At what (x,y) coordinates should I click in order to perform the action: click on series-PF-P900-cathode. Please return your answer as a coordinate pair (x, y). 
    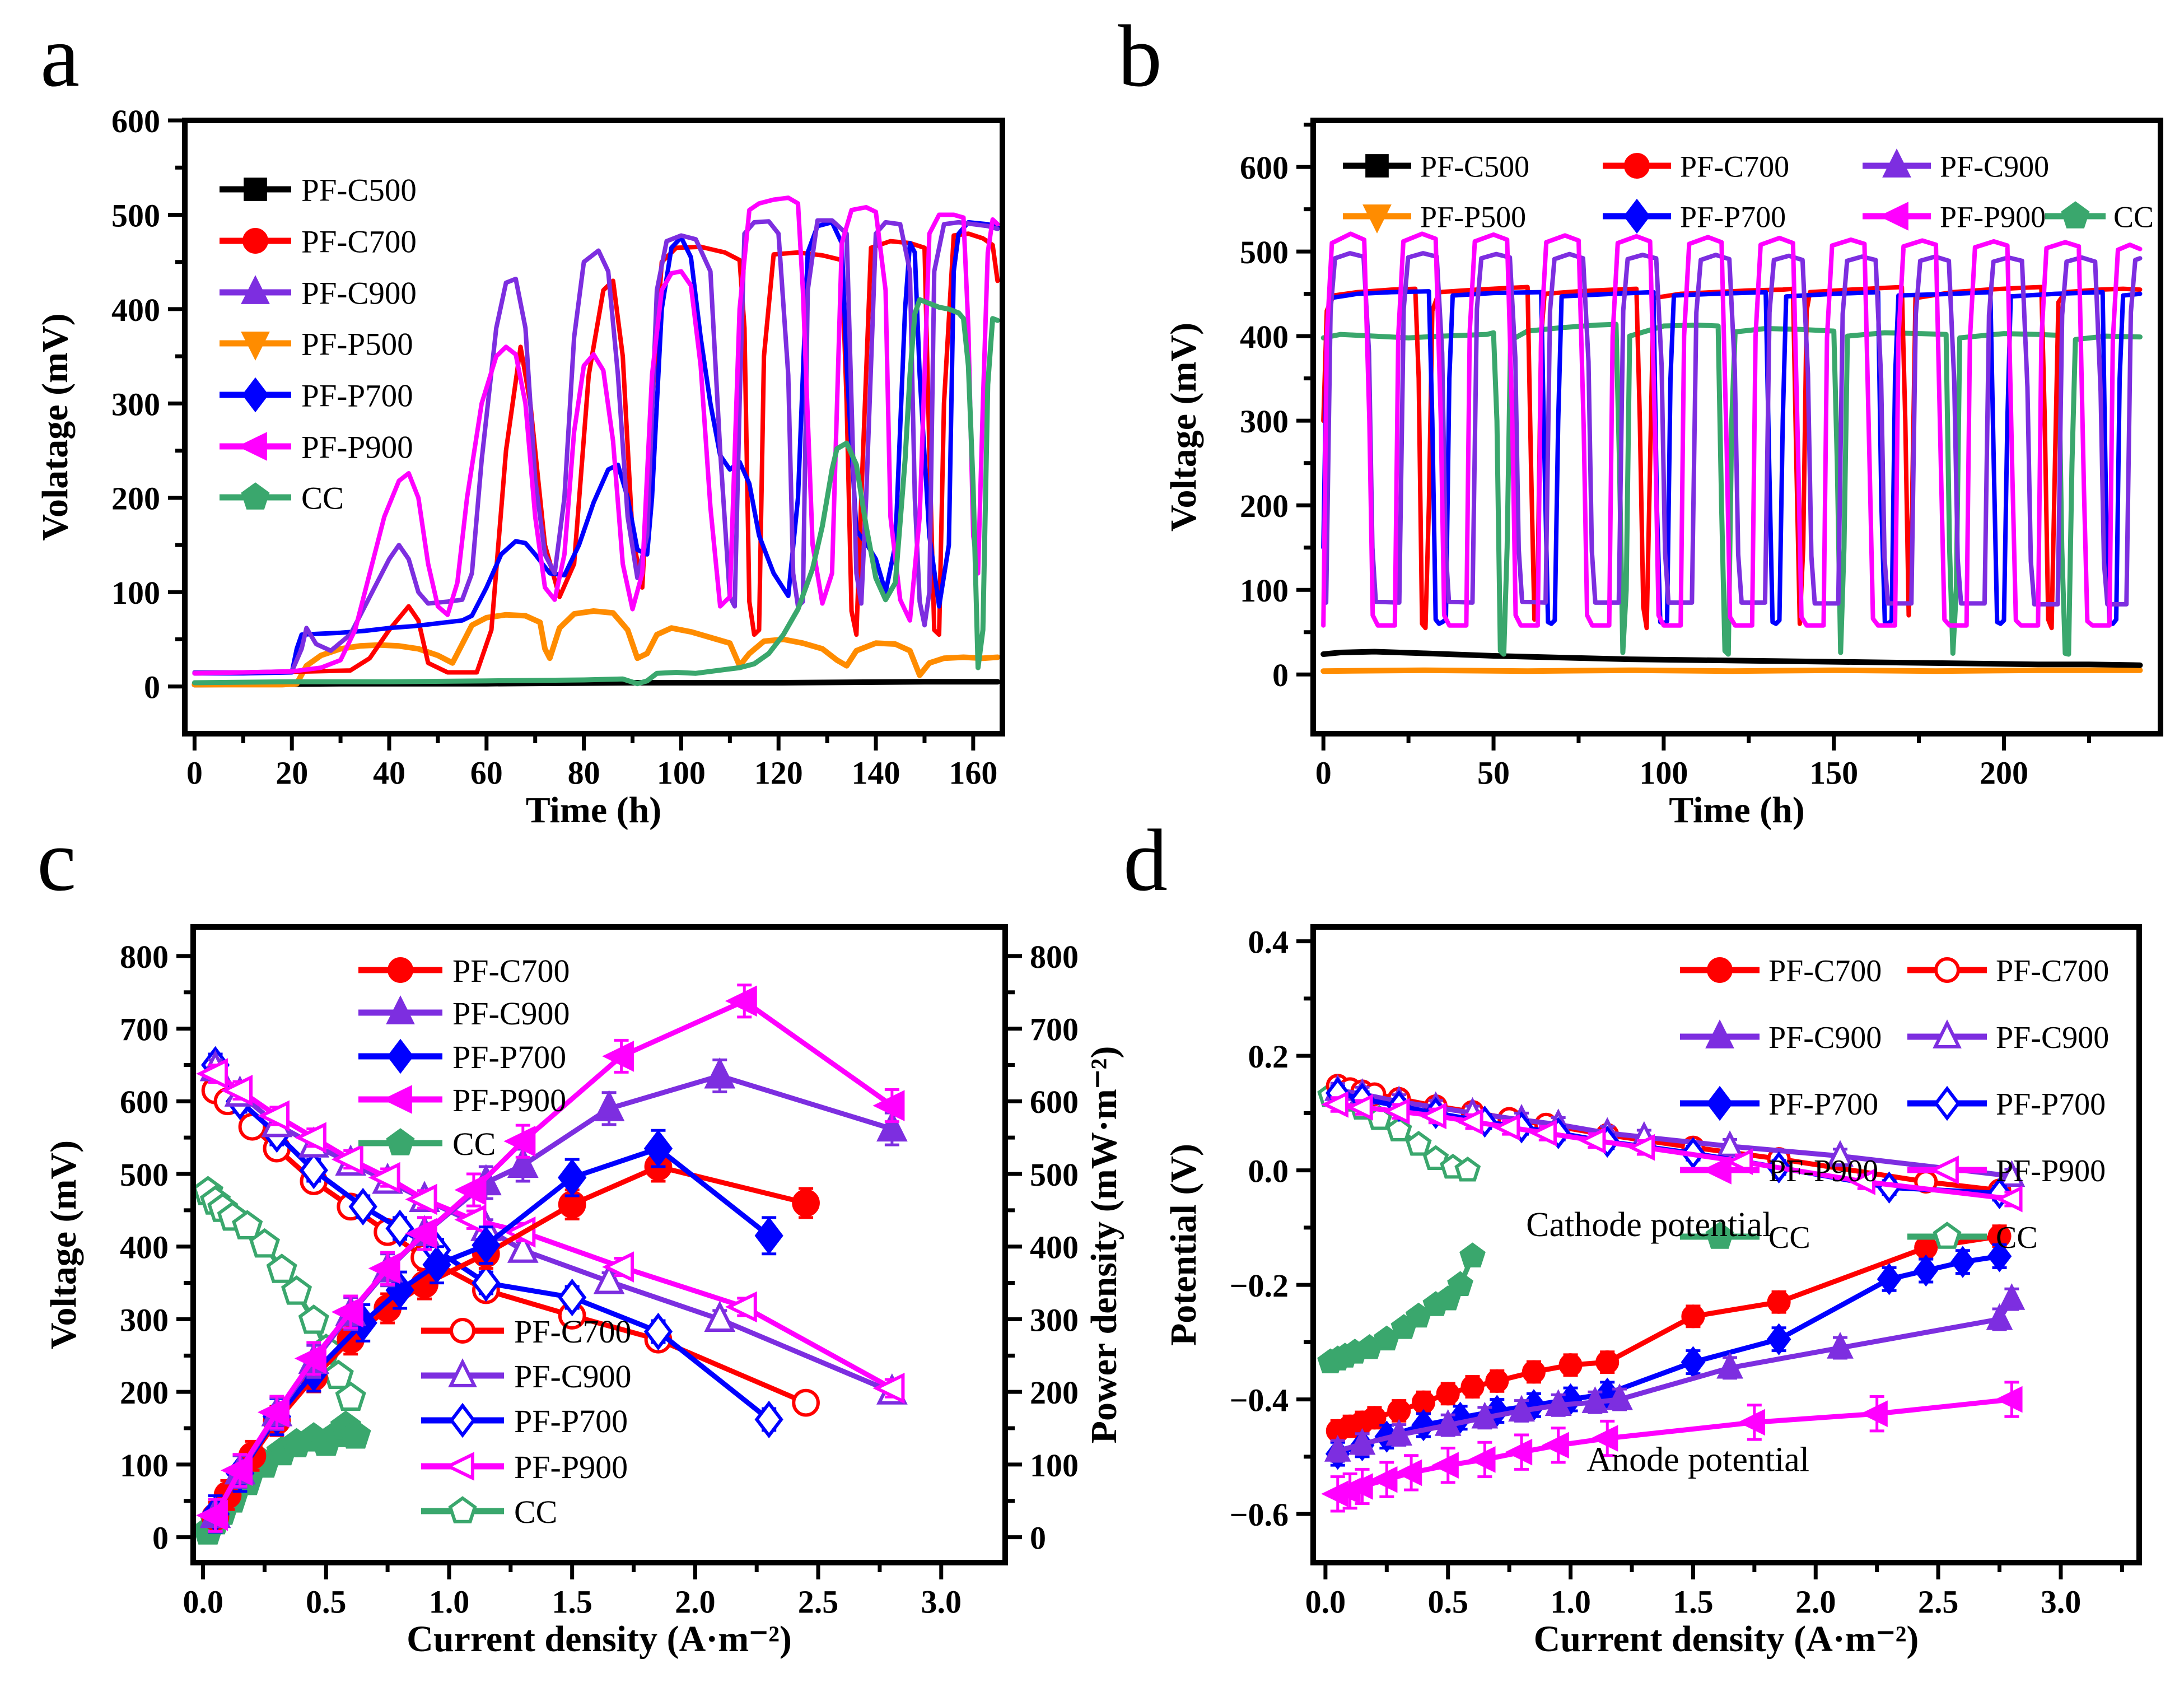
    Looking at the image, I should click on (1672, 1152).